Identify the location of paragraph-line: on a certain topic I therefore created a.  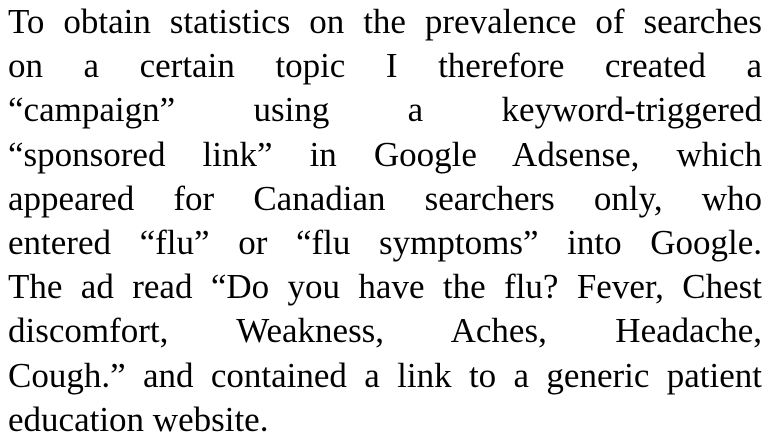
(385, 66).